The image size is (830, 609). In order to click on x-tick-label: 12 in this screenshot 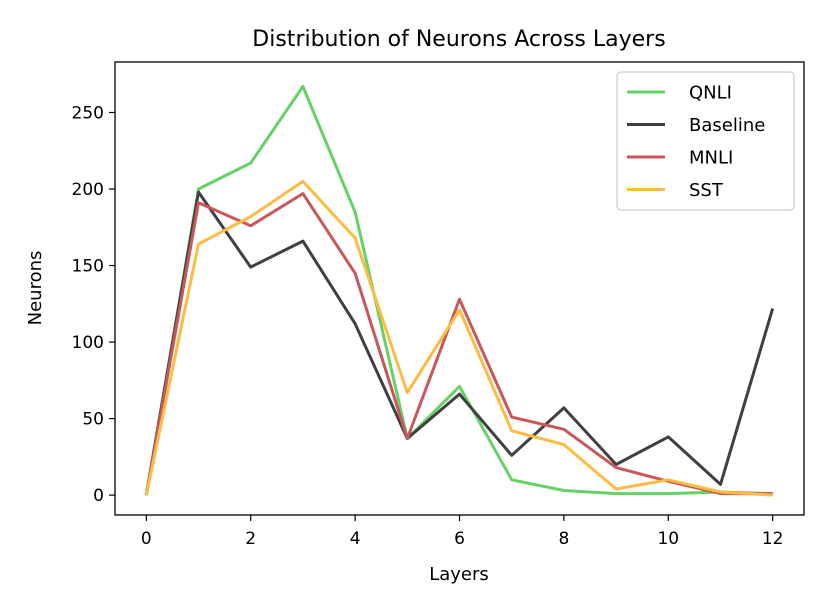, I will do `click(773, 539)`.